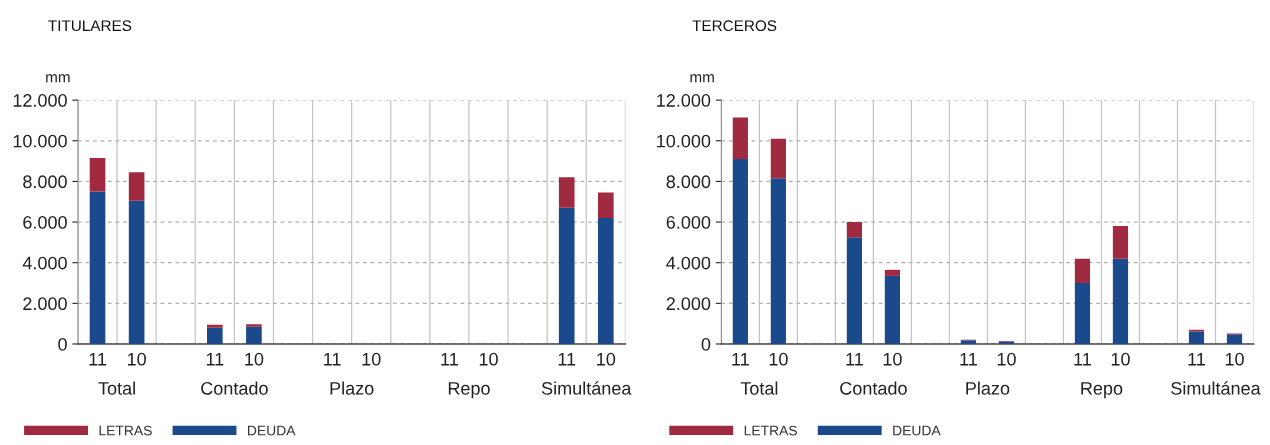  Describe the element at coordinates (90, 26) in the screenshot. I see `chart-title: TITULARES` at that location.